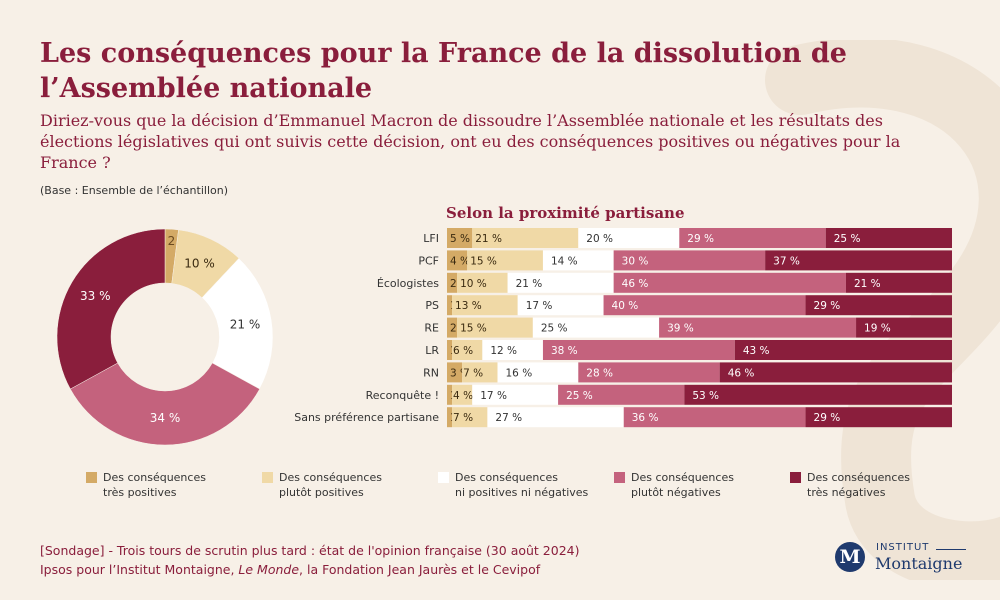 The width and height of the screenshot is (1000, 600). I want to click on legend-item-positive: Des conséquences plutôt positives, so click(345, 485).